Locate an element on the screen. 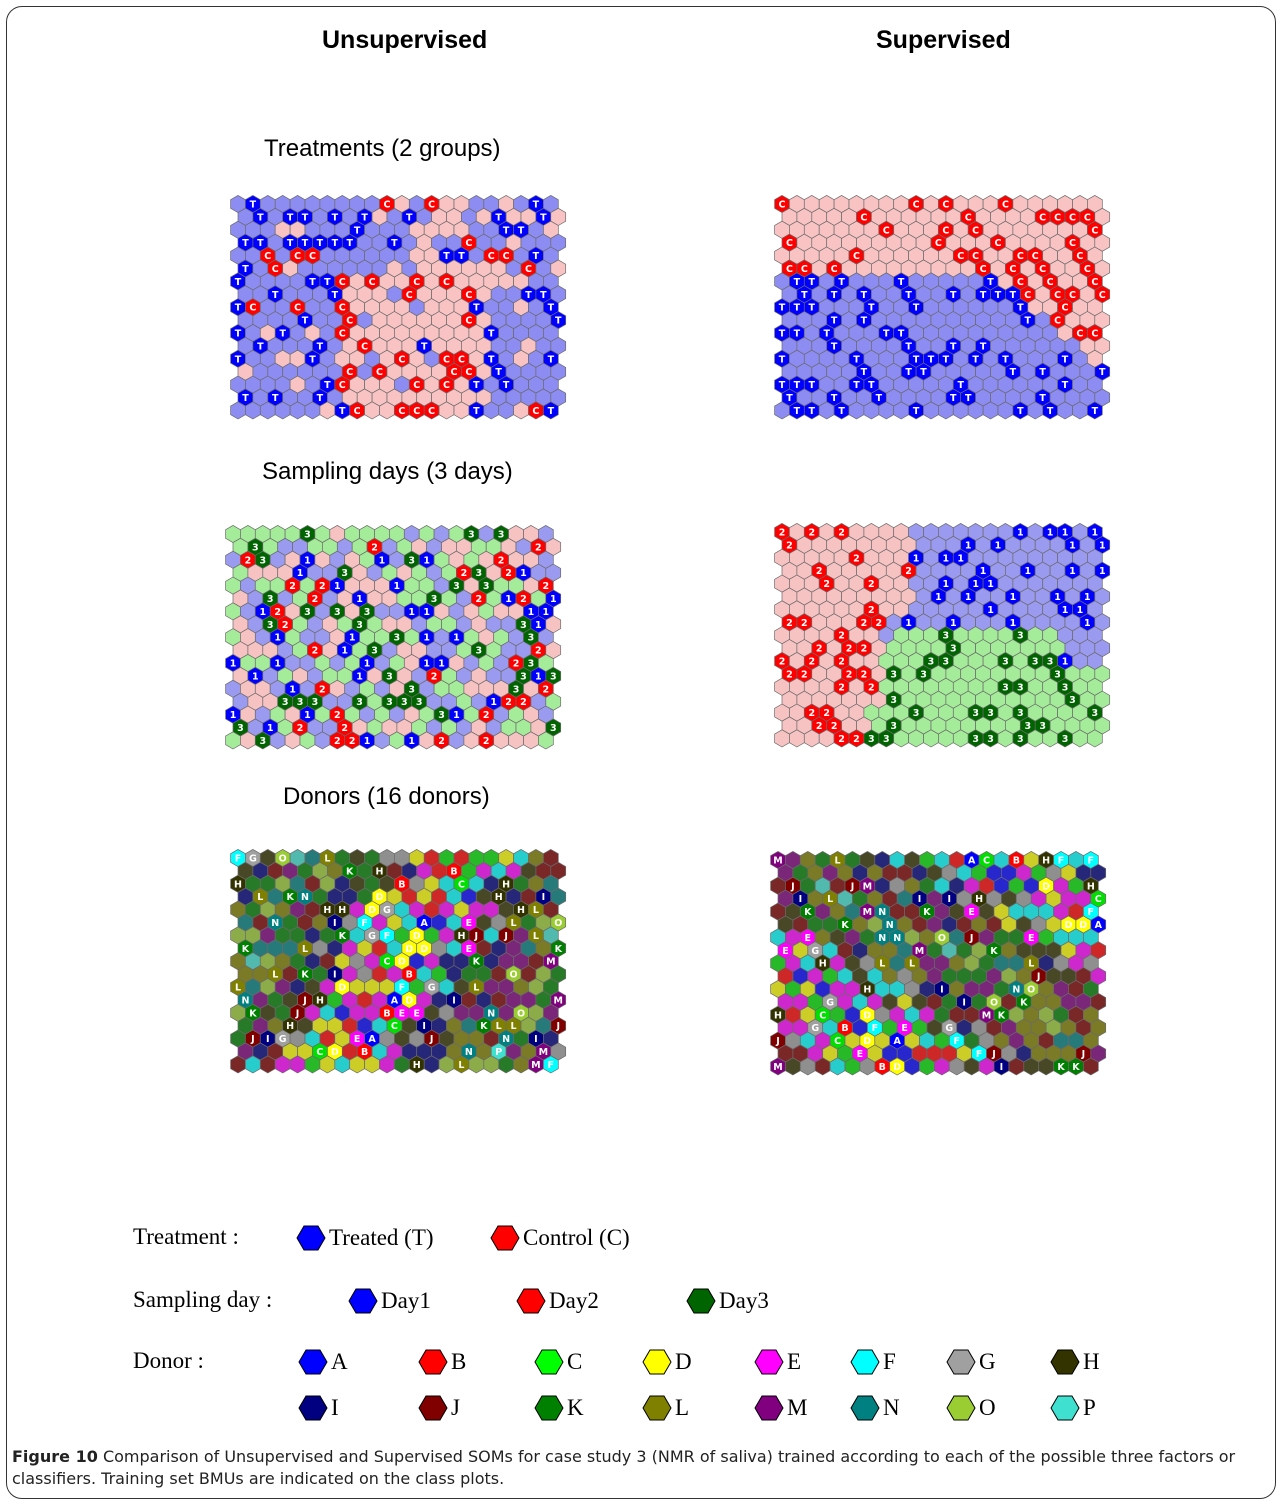 The height and width of the screenshot is (1505, 1282). svg-text: E is located at coordinates (357, 1039).